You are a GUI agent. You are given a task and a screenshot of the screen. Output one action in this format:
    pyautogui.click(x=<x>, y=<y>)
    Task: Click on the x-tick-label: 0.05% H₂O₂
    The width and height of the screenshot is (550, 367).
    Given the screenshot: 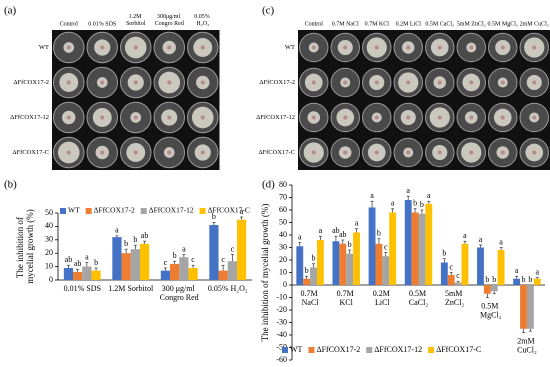 What is the action you would take?
    pyautogui.click(x=228, y=288)
    